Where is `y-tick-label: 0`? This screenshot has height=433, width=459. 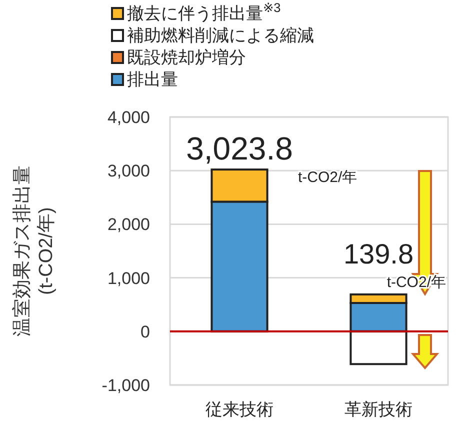
y-tick-label: 0 is located at coordinates (145, 332).